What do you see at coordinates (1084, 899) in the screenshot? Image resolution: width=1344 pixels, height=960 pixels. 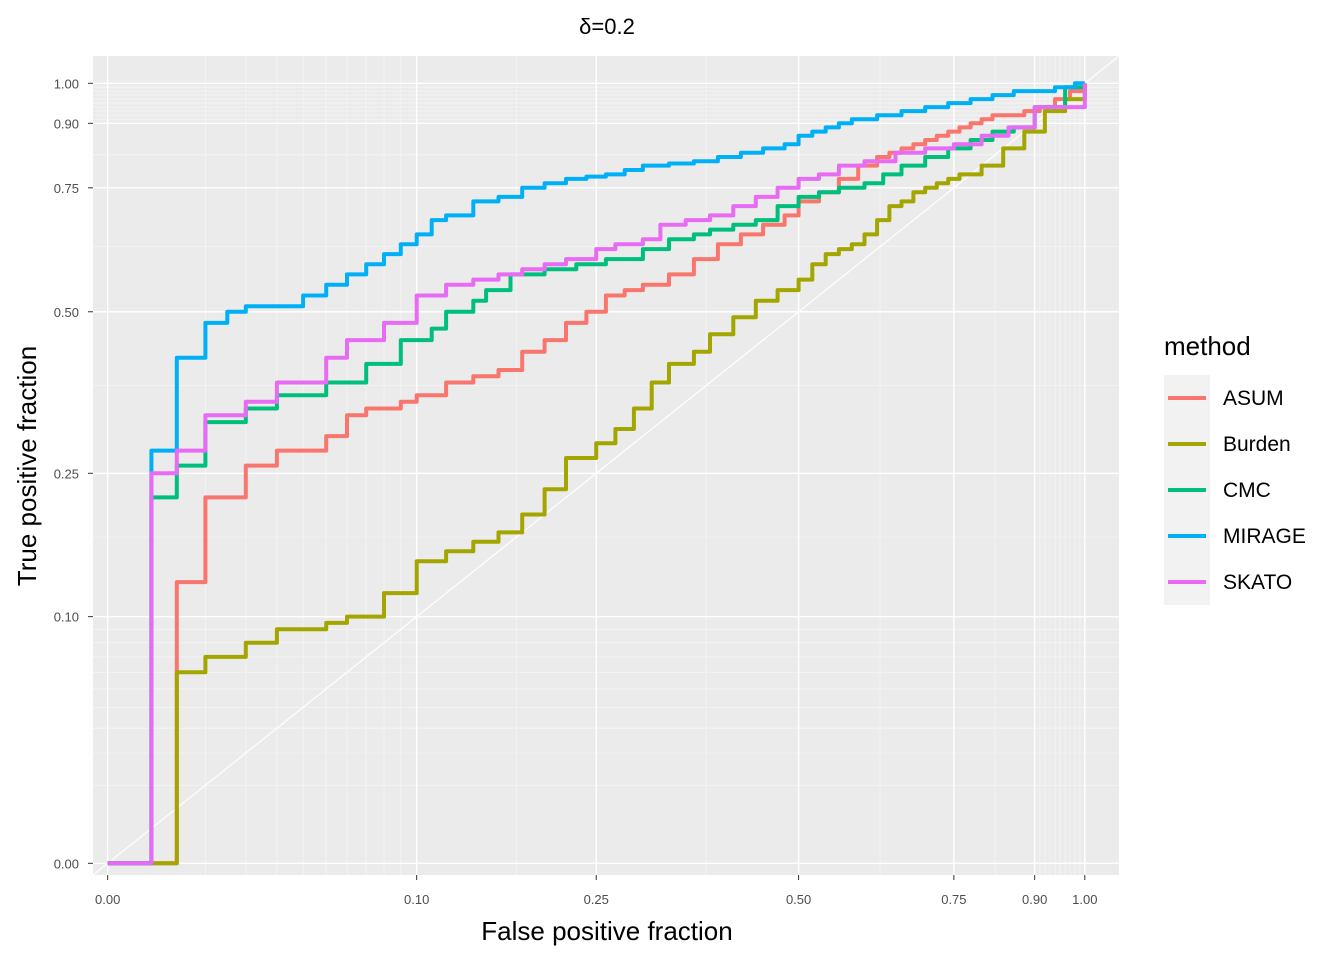 I see `x-tick-label: 1.00` at bounding box center [1084, 899].